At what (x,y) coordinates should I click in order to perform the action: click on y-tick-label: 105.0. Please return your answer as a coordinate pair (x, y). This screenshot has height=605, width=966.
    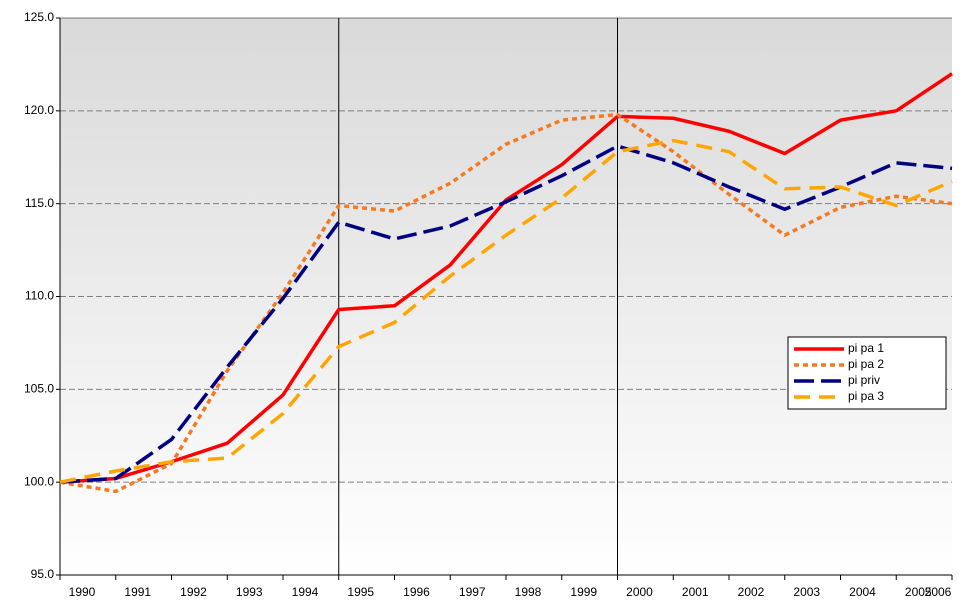
    Looking at the image, I should click on (39, 389).